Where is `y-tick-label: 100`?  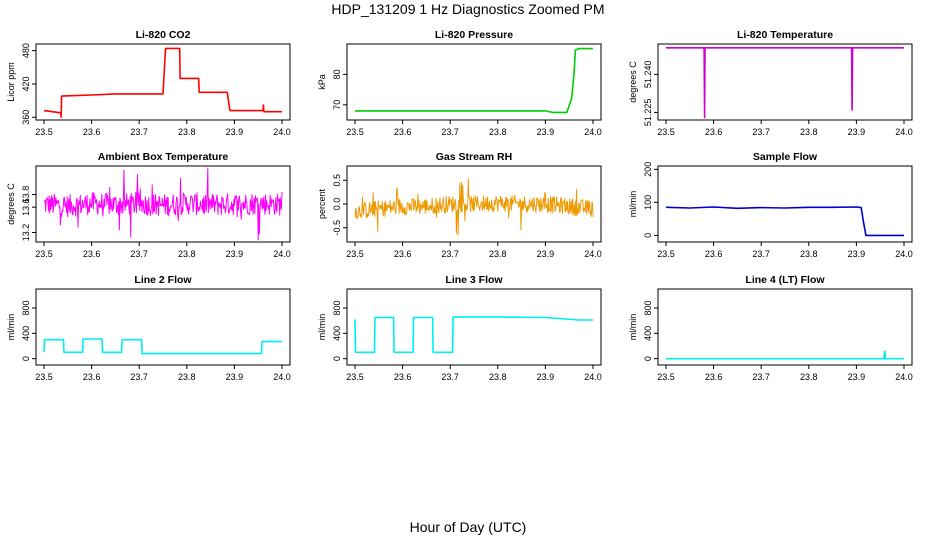 y-tick-label: 100 is located at coordinates (648, 202).